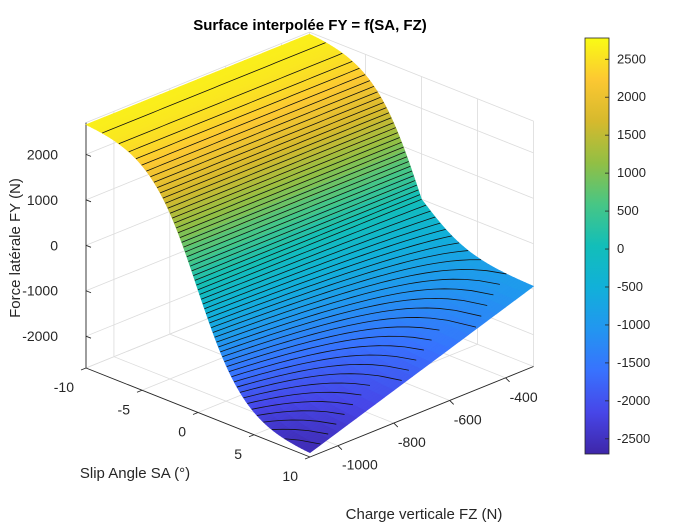 The image size is (700, 525). What do you see at coordinates (42, 200) in the screenshot?
I see `z-tick-label: 1000` at bounding box center [42, 200].